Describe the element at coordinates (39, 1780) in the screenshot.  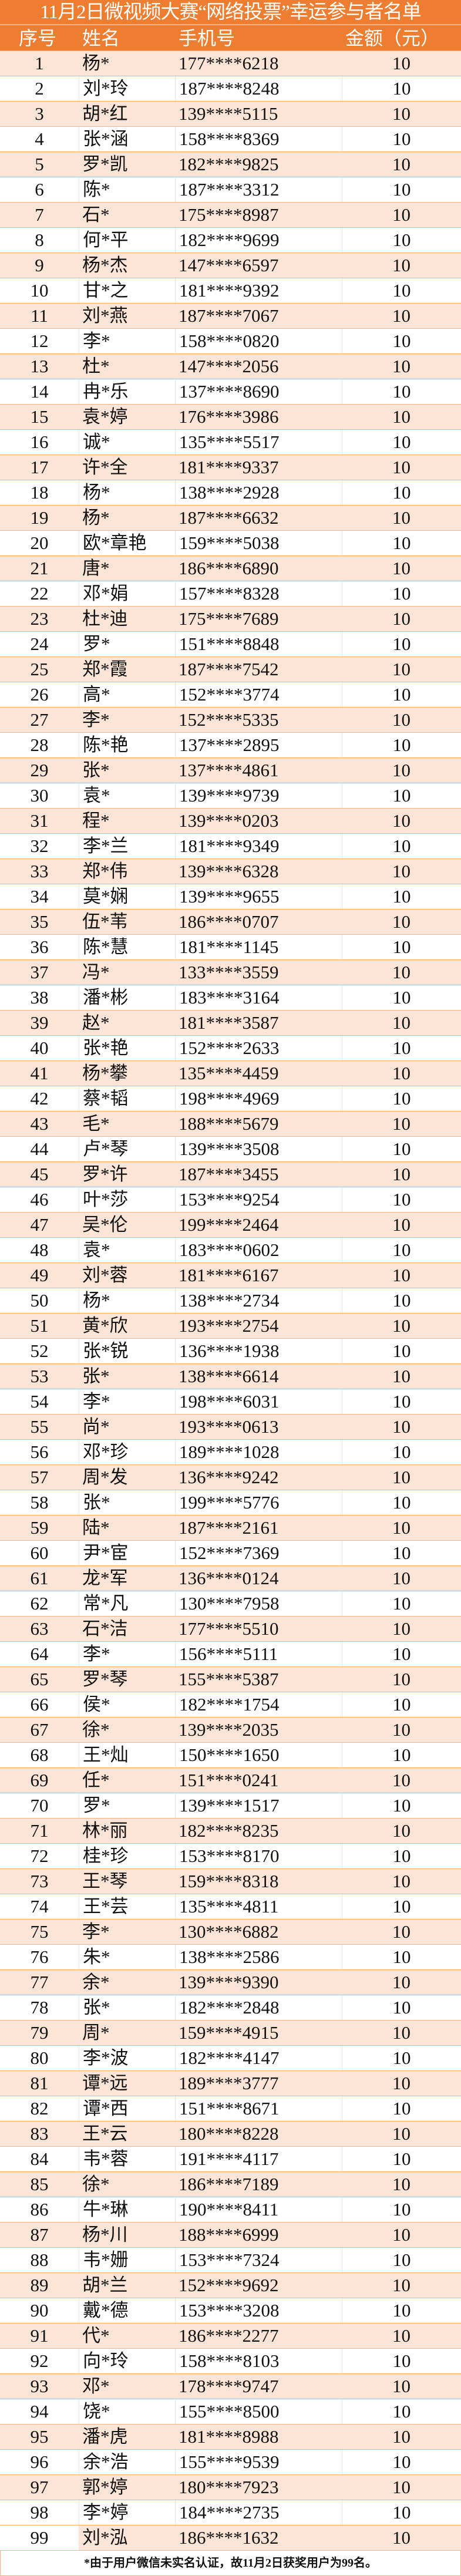
I see `cell-number: 69` at that location.